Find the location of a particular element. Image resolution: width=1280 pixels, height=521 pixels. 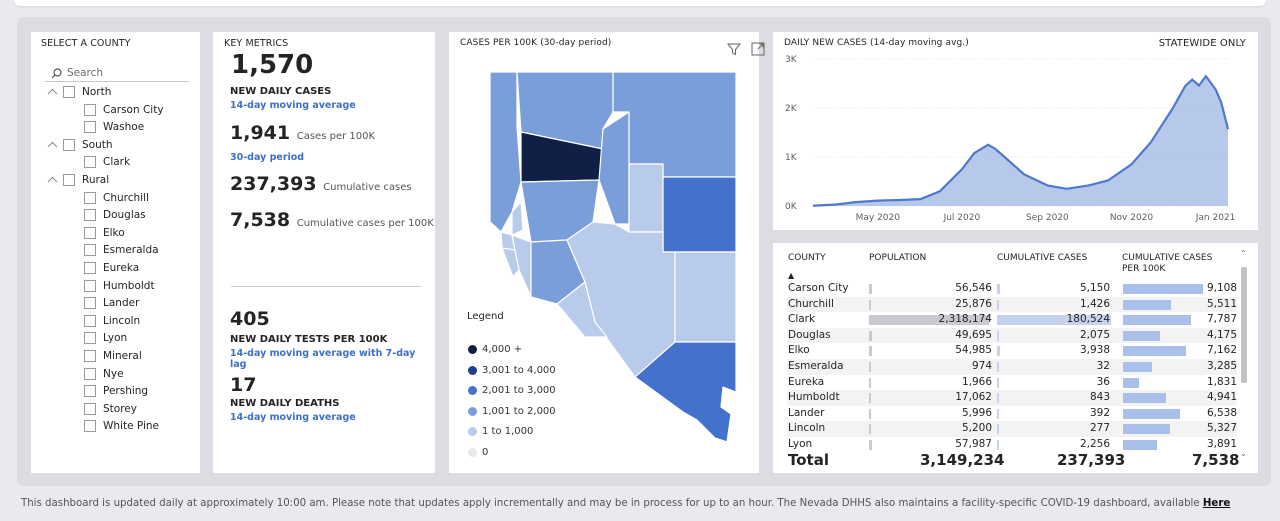

daily-cases-label: NEW DAILY CASES is located at coordinates (281, 91).